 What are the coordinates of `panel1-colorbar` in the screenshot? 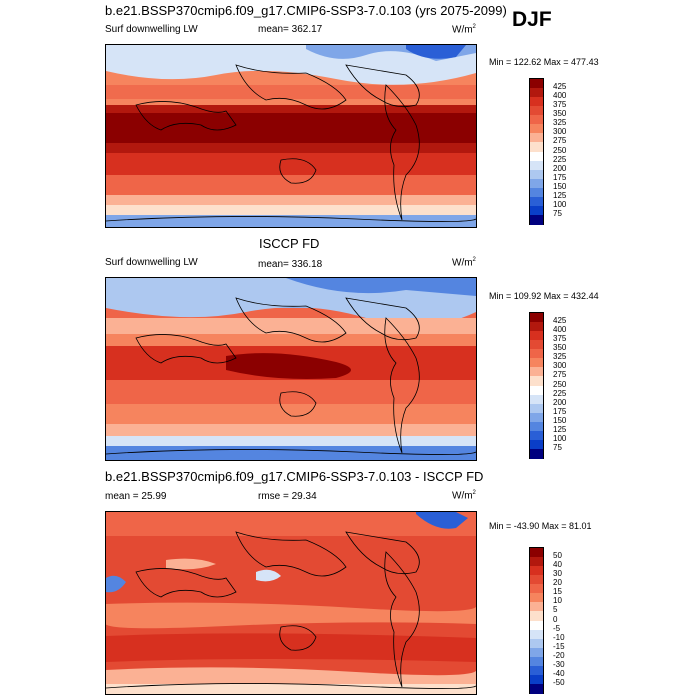 It's located at (536, 151).